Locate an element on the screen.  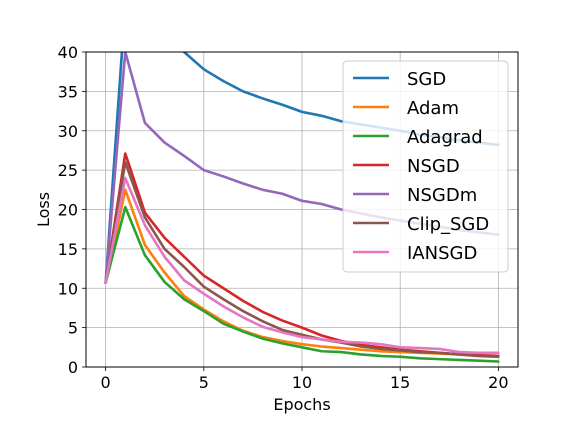
y-tick-label: 20 is located at coordinates (68, 210).